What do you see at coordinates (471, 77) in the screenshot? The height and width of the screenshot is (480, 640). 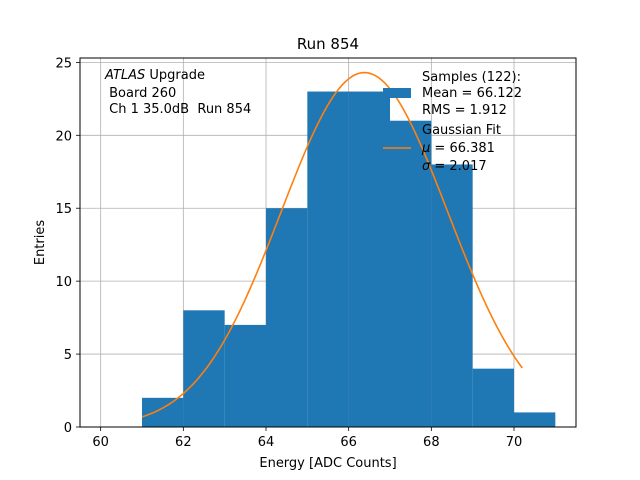 I see `legend-samples-title: Samples (122):` at bounding box center [471, 77].